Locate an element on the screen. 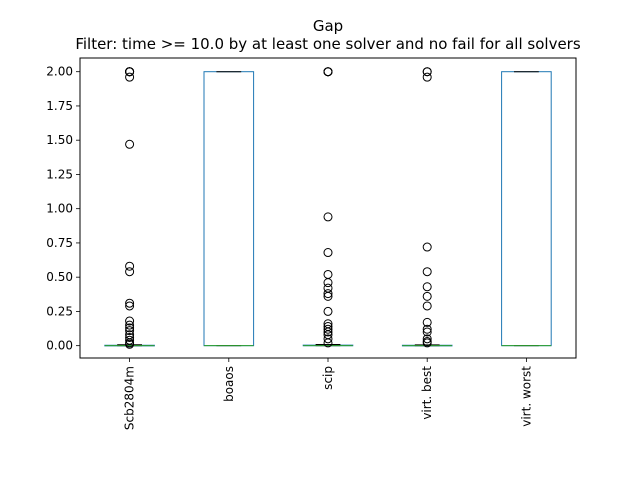 This screenshot has width=640, height=480. y-tick-label: 0.00 is located at coordinates (59, 346).